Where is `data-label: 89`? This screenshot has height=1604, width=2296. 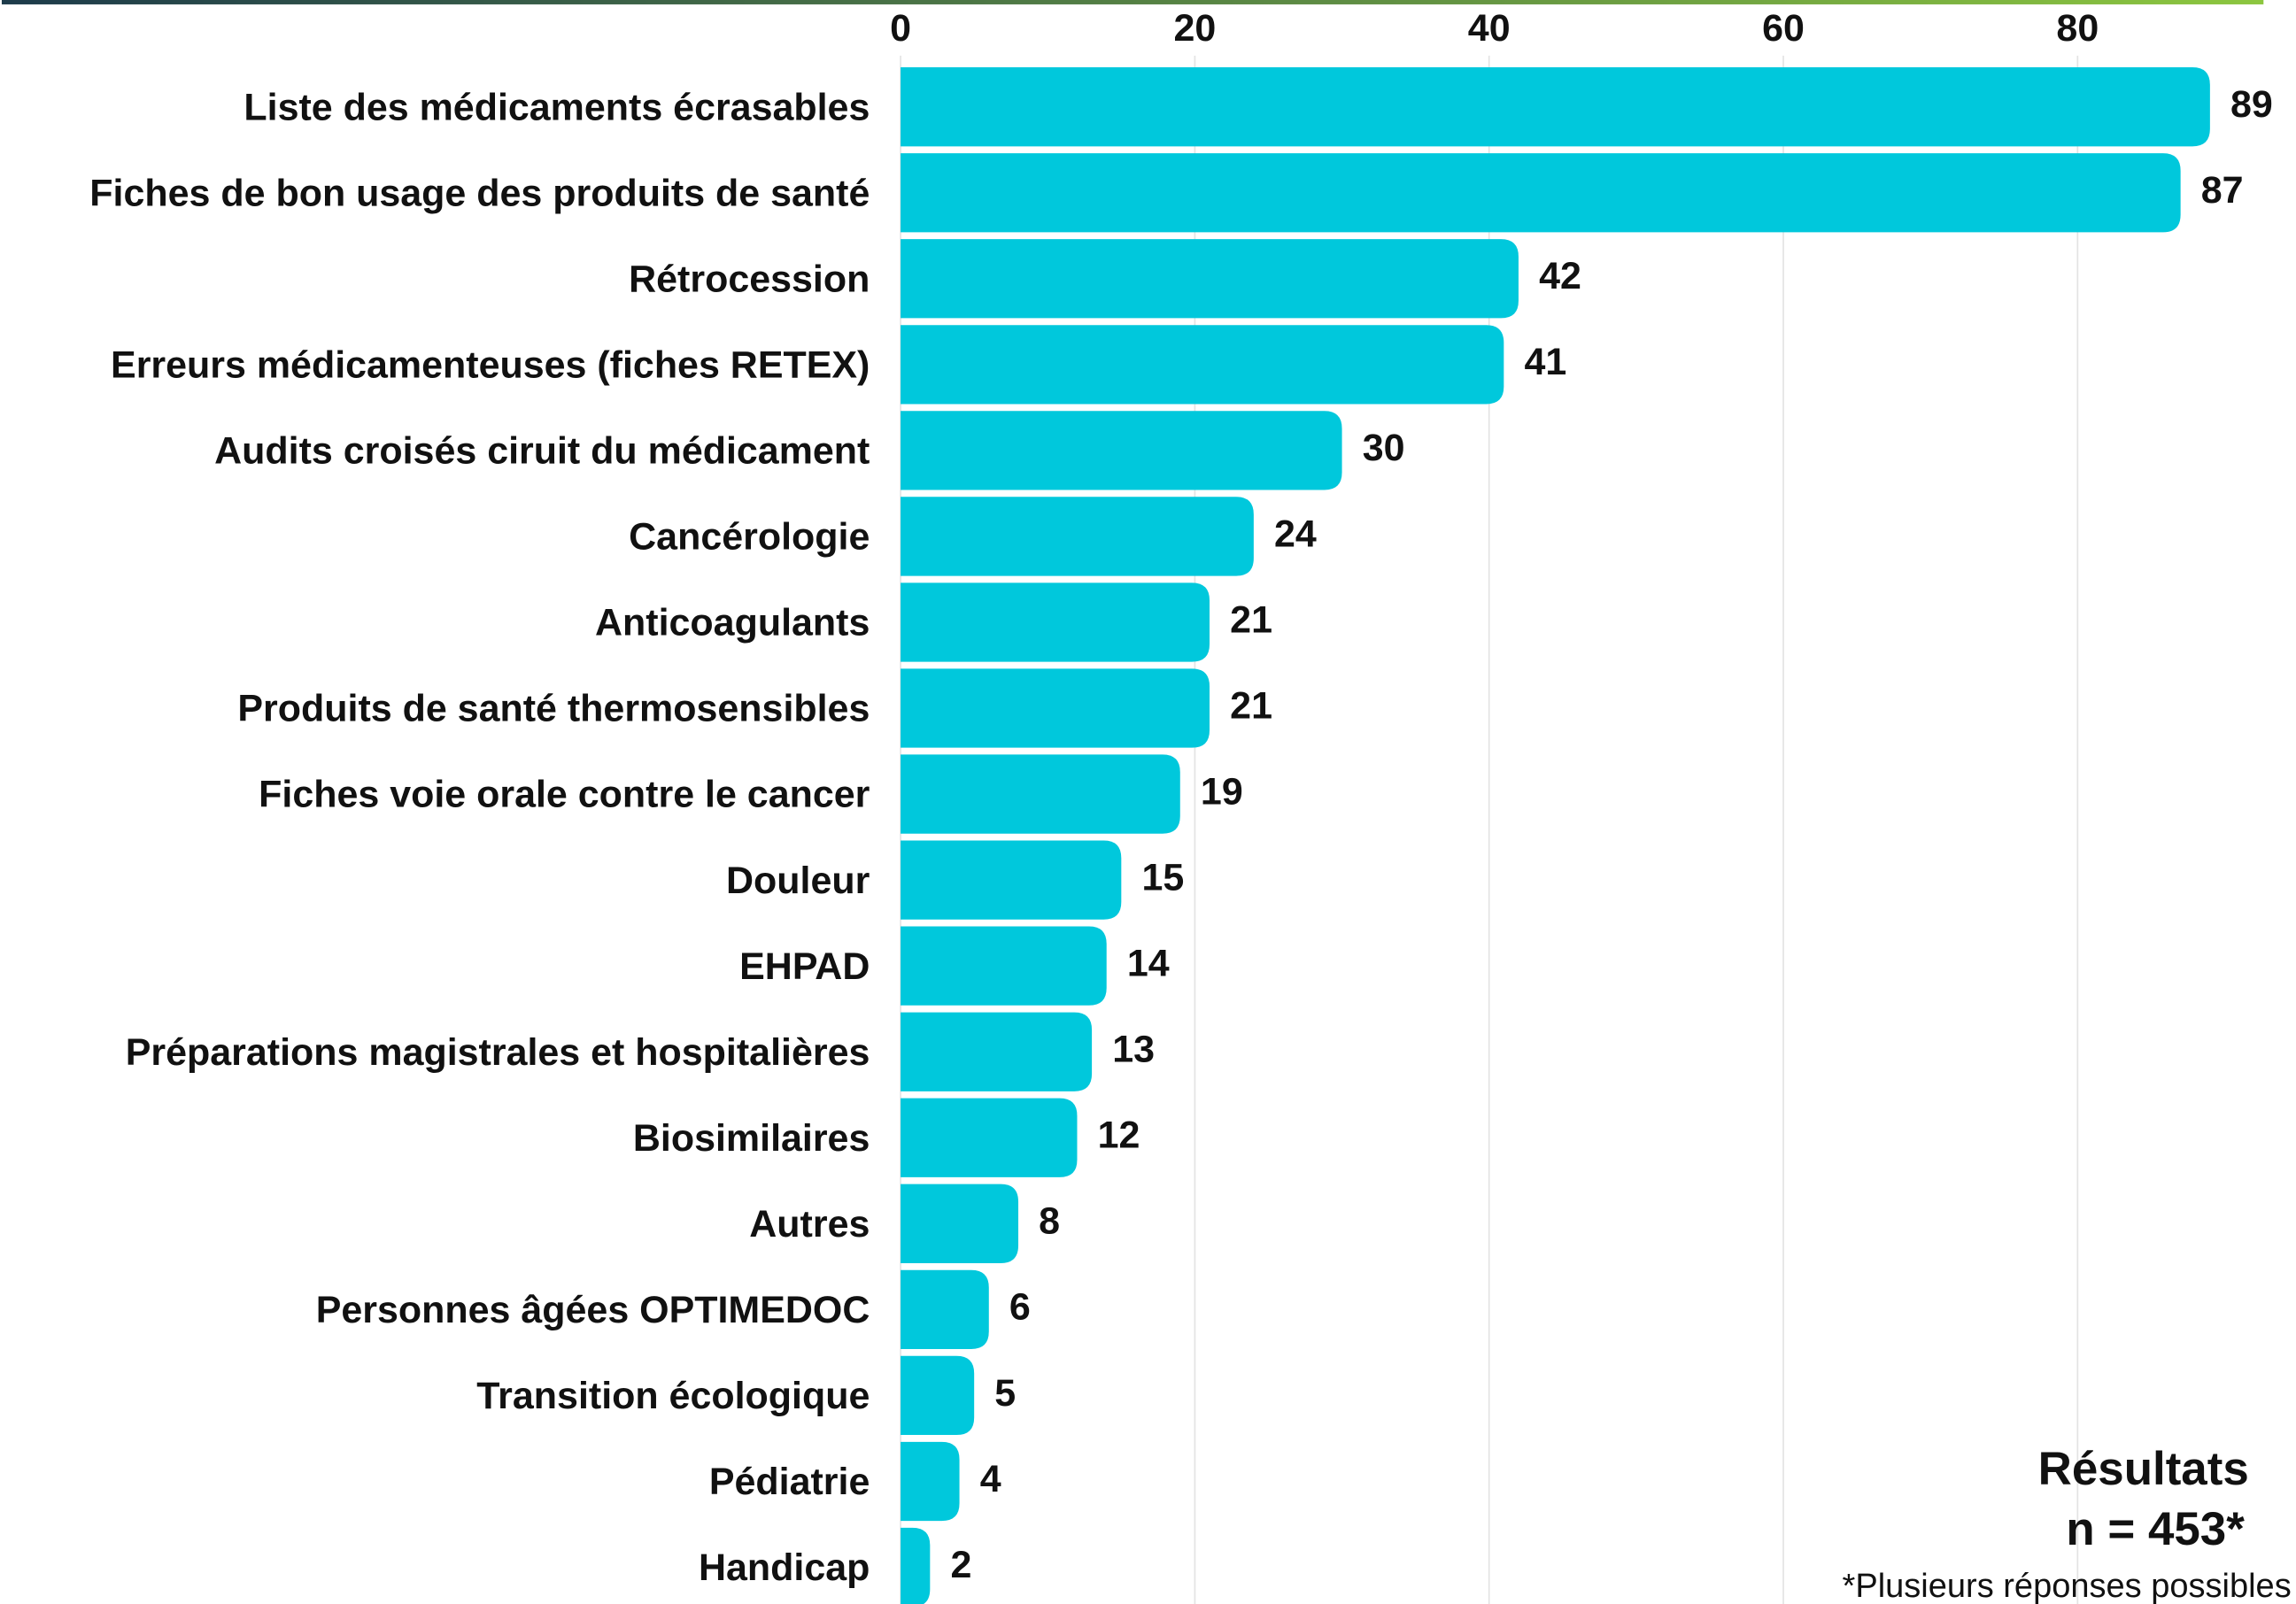 data-label: 89 is located at coordinates (2251, 104).